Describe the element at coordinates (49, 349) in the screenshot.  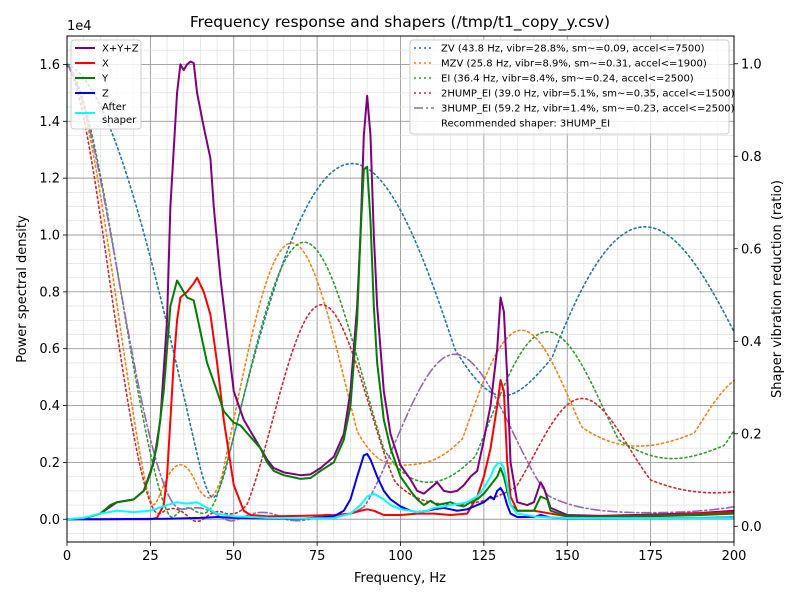
I see `y-tick-label: 0.6` at that location.